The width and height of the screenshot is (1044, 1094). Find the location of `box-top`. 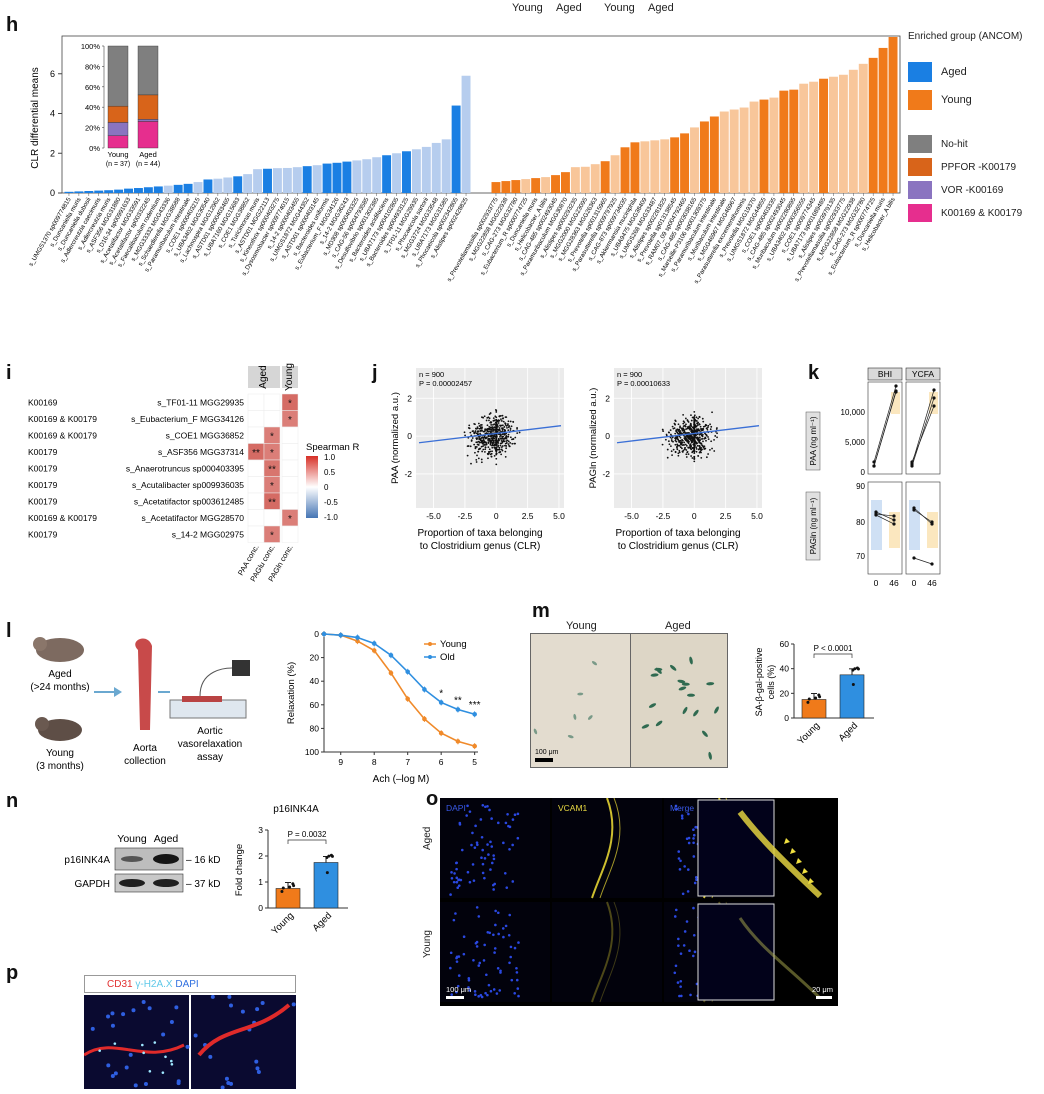

box-top is located at coordinates (933, 403).